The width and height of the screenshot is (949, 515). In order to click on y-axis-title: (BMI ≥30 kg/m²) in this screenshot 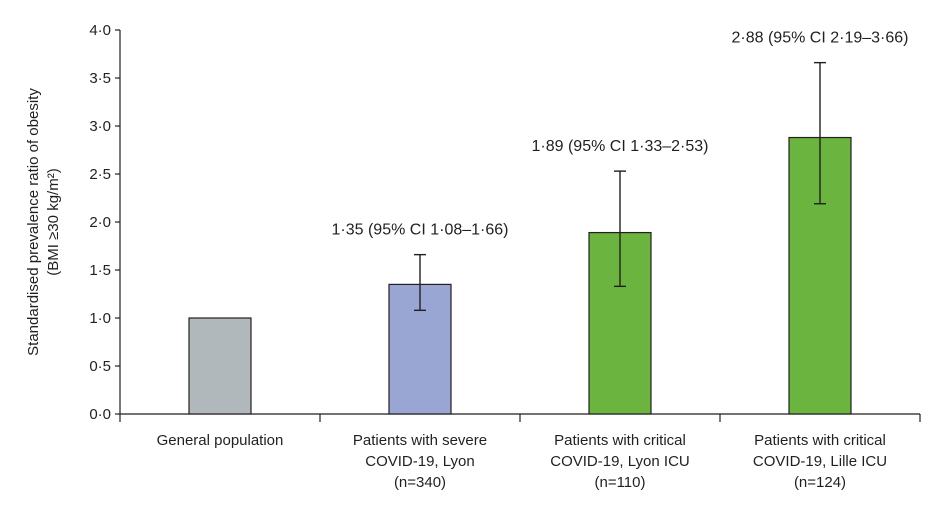, I will do `click(53, 221)`.